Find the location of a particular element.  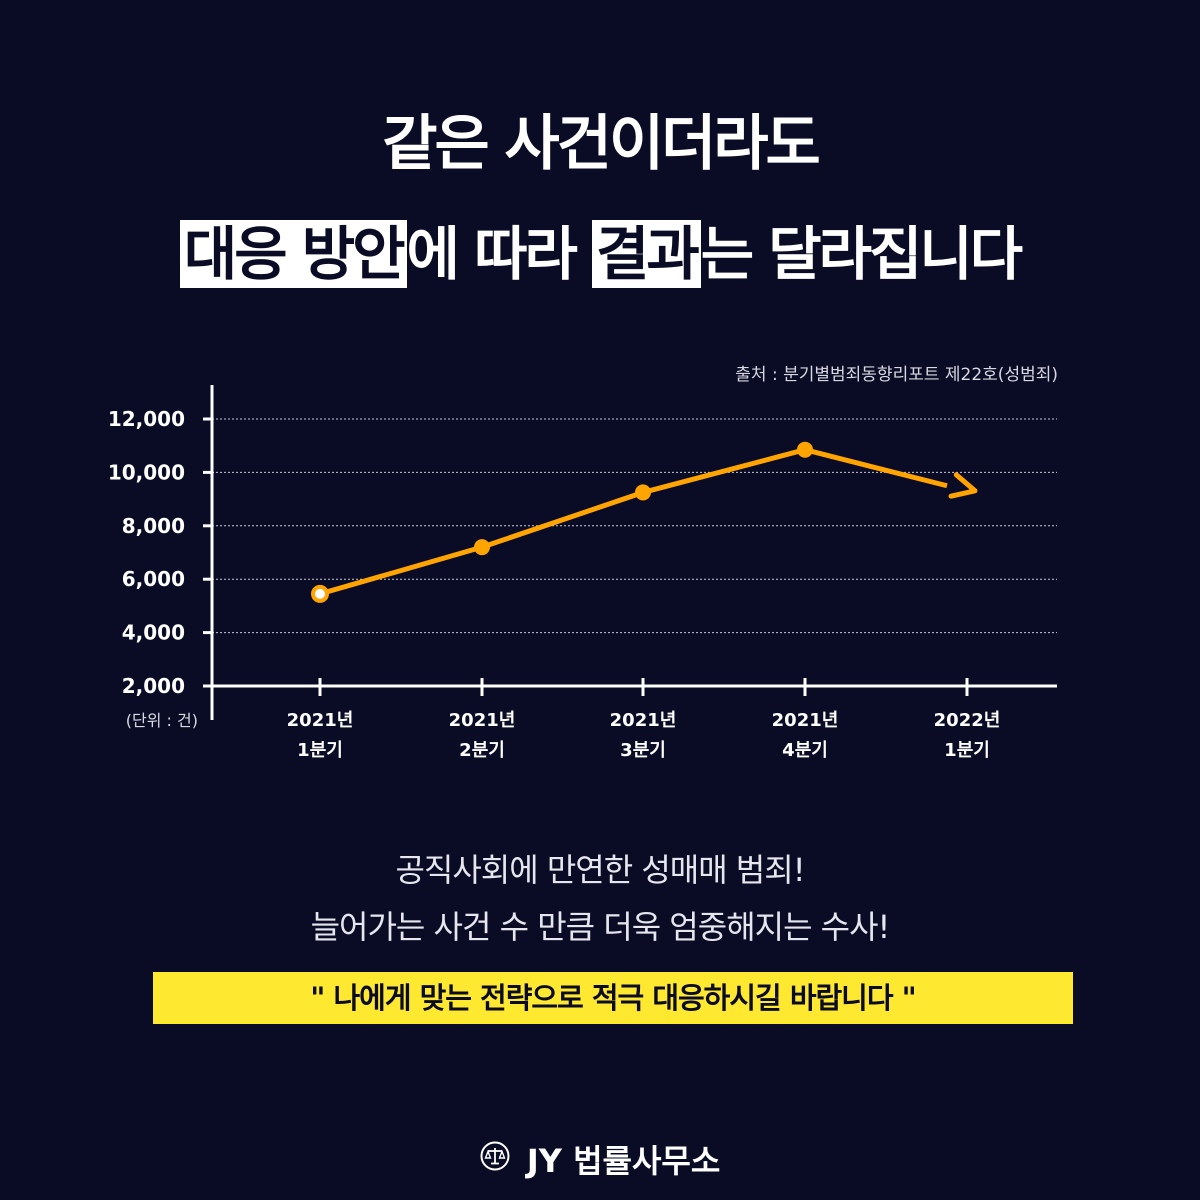

y-tick-label: 2,000 is located at coordinates (153, 686).